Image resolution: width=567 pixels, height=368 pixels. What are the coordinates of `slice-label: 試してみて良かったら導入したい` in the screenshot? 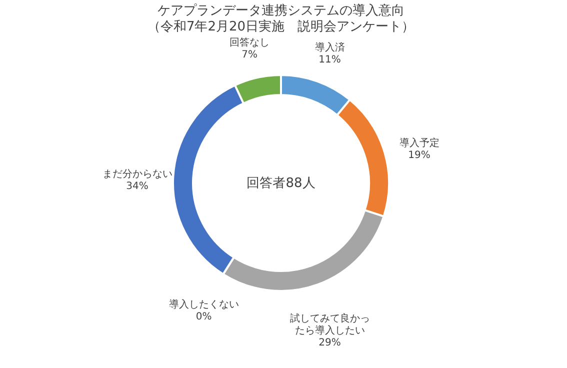 It's located at (330, 324).